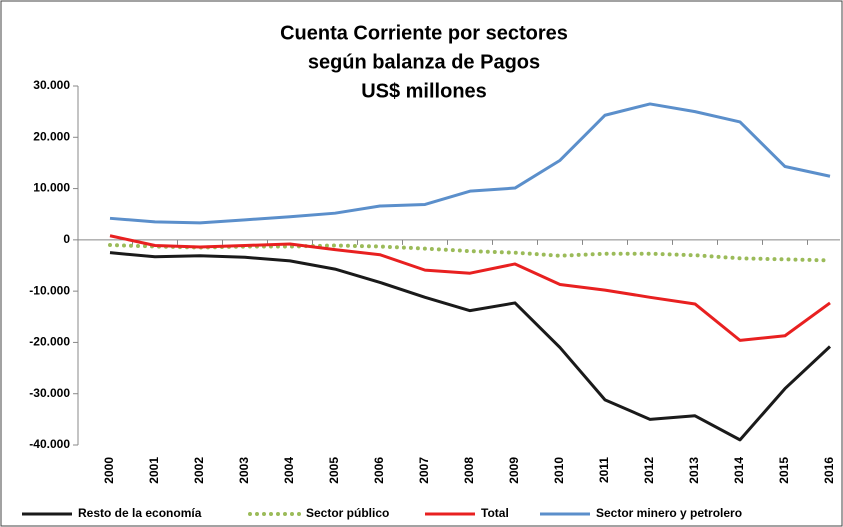 This screenshot has width=843, height=527. I want to click on x-tick-label: 2011, so click(604, 470).